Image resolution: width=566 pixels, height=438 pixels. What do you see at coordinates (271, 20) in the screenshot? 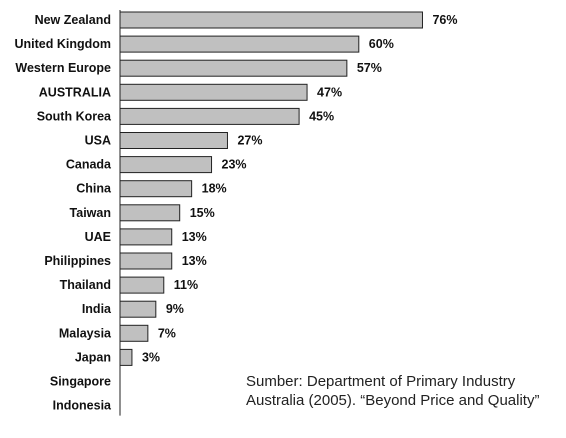
I see `bar-new-zealand` at bounding box center [271, 20].